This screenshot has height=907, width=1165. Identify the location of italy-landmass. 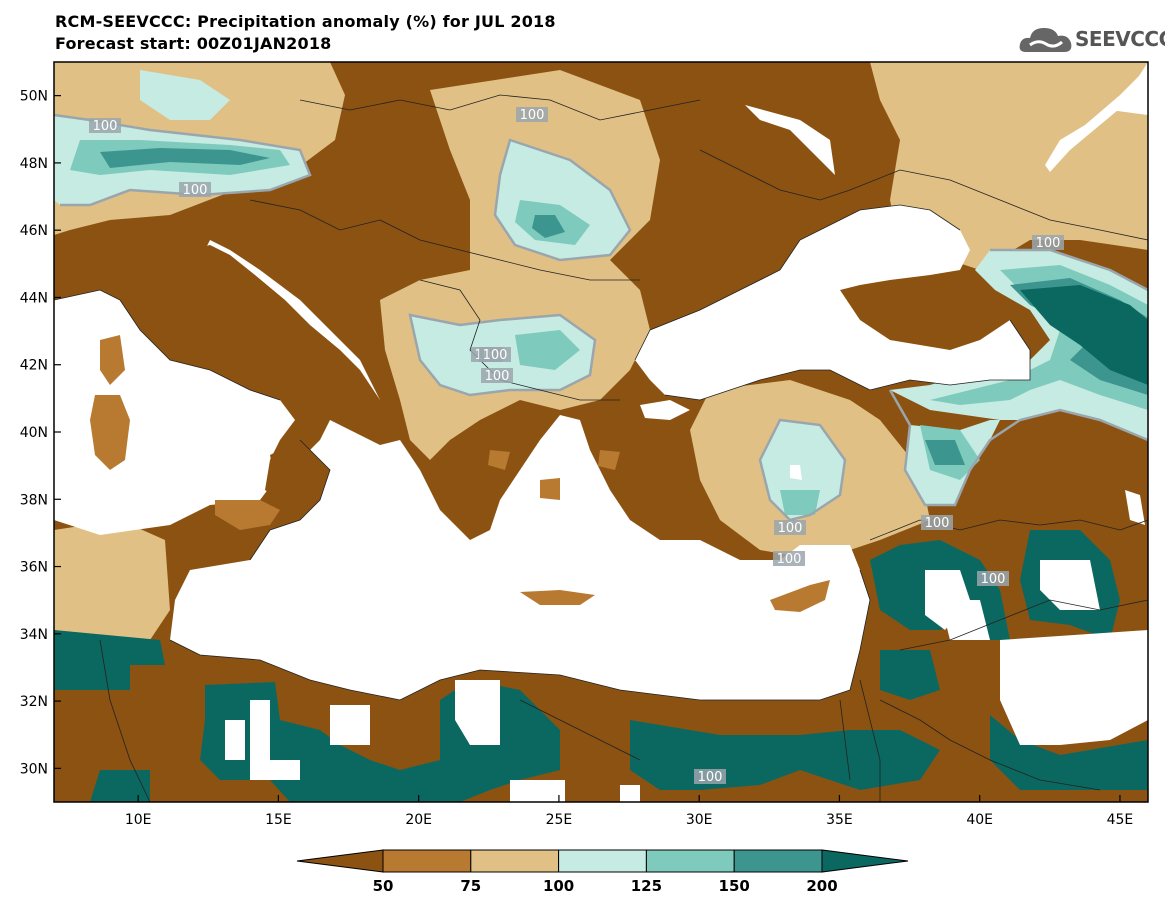
(280, 372).